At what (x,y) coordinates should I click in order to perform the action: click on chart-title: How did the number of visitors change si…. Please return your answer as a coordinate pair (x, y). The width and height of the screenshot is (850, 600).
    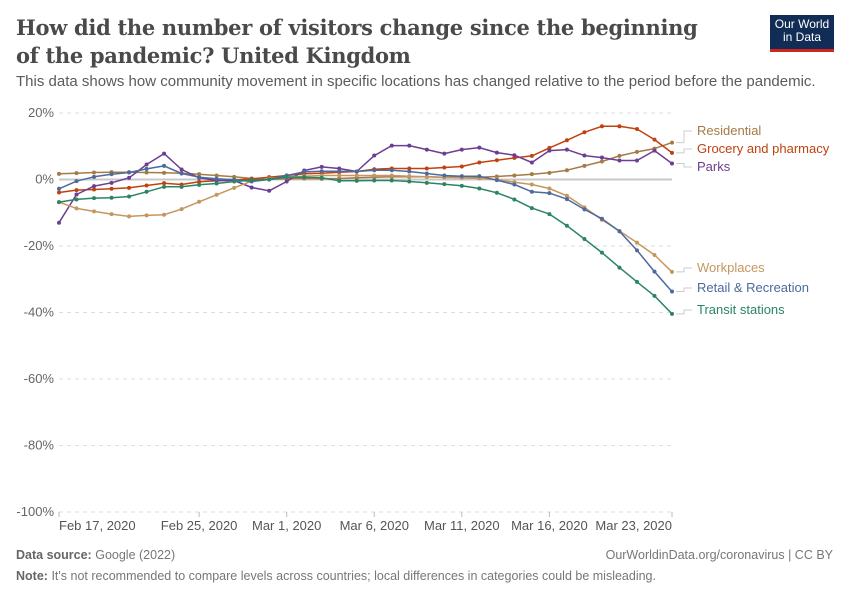
    Looking at the image, I should click on (357, 41).